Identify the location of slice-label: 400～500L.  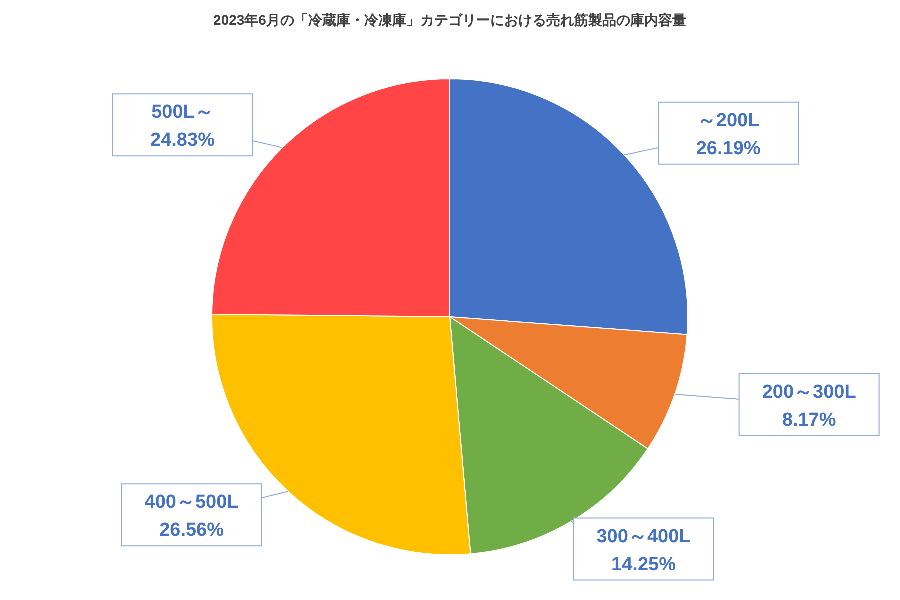
(192, 503).